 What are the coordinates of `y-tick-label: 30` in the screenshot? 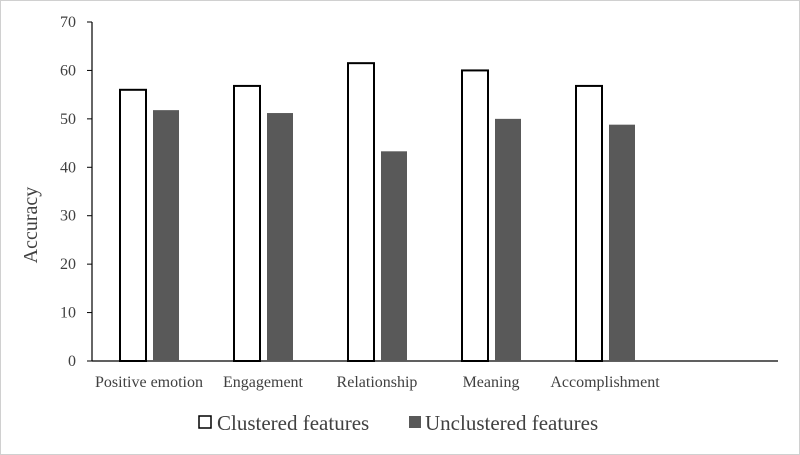 It's located at (68, 216).